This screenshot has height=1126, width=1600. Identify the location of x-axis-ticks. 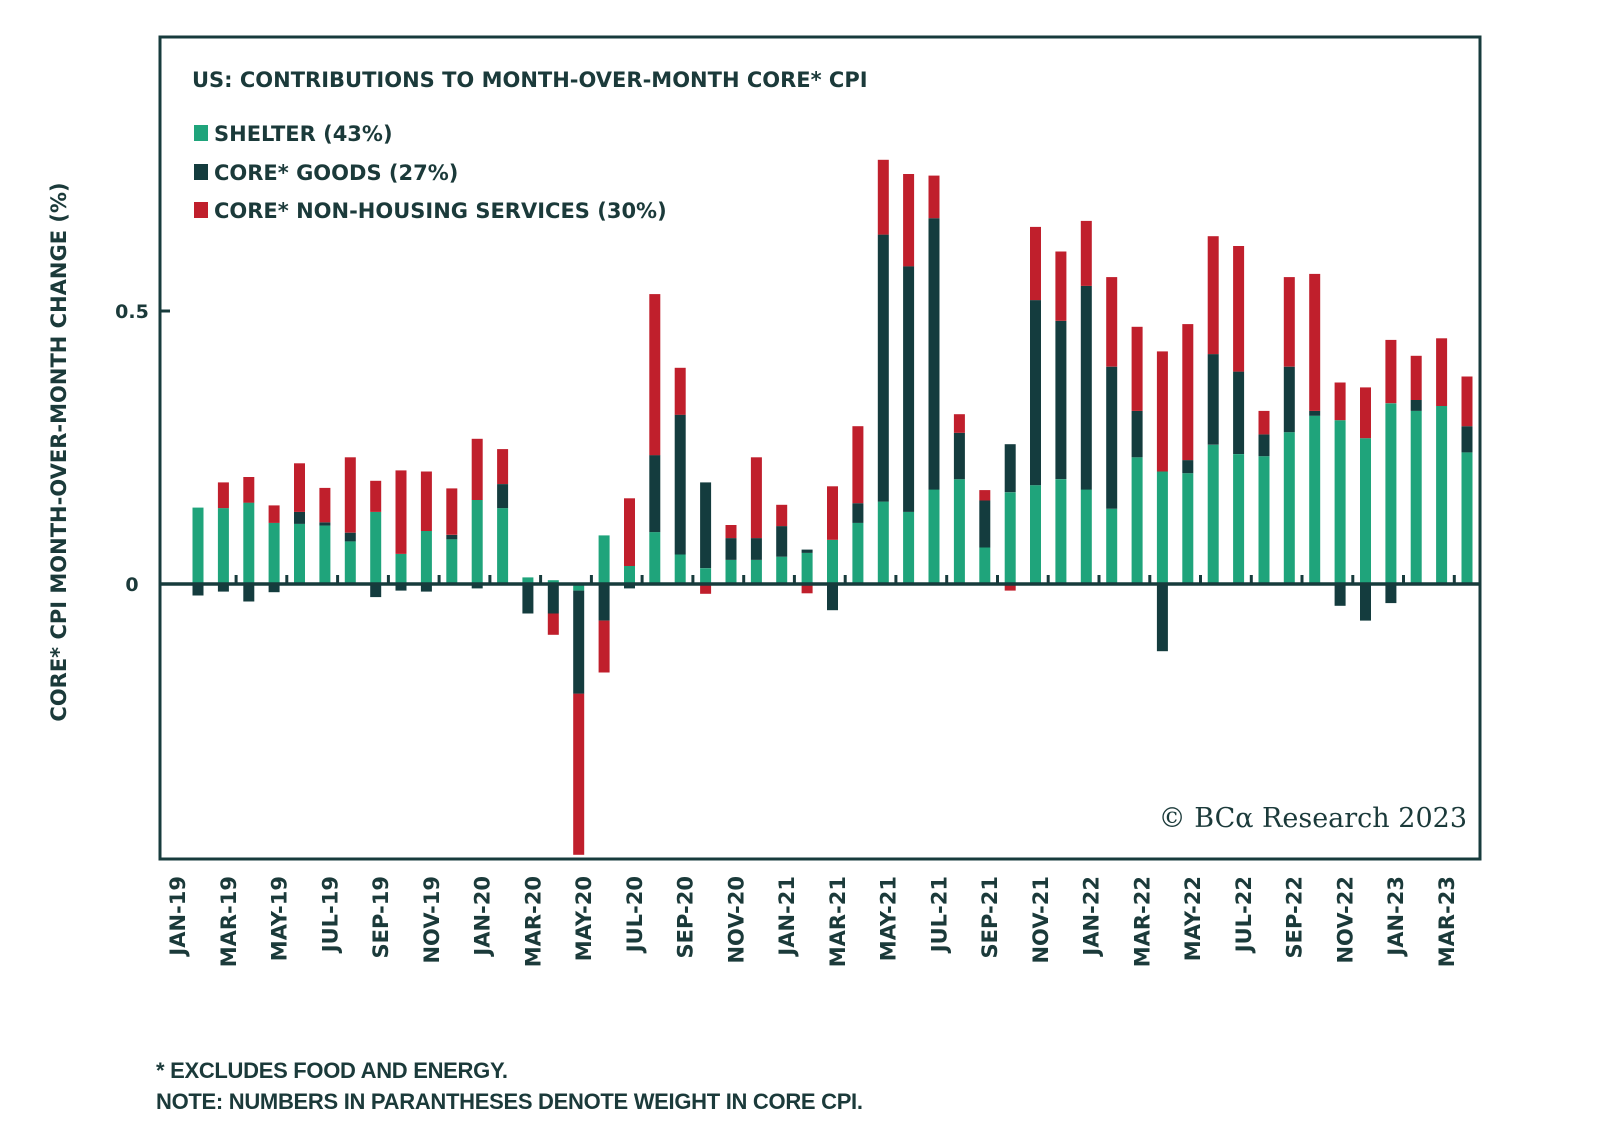
(845, 579).